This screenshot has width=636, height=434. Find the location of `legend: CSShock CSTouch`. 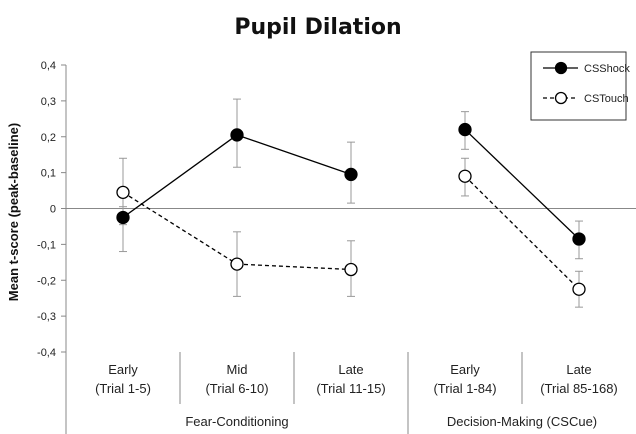

legend: CSShock CSTouch is located at coordinates (580, 86).